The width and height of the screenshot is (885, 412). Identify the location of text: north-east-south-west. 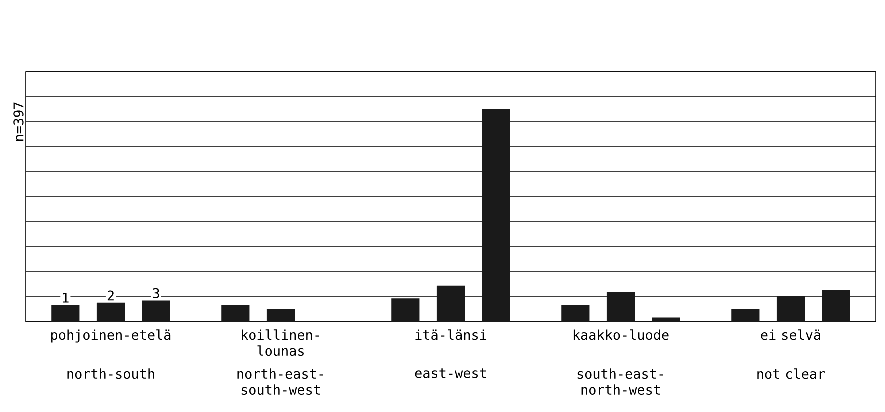
(281, 382).